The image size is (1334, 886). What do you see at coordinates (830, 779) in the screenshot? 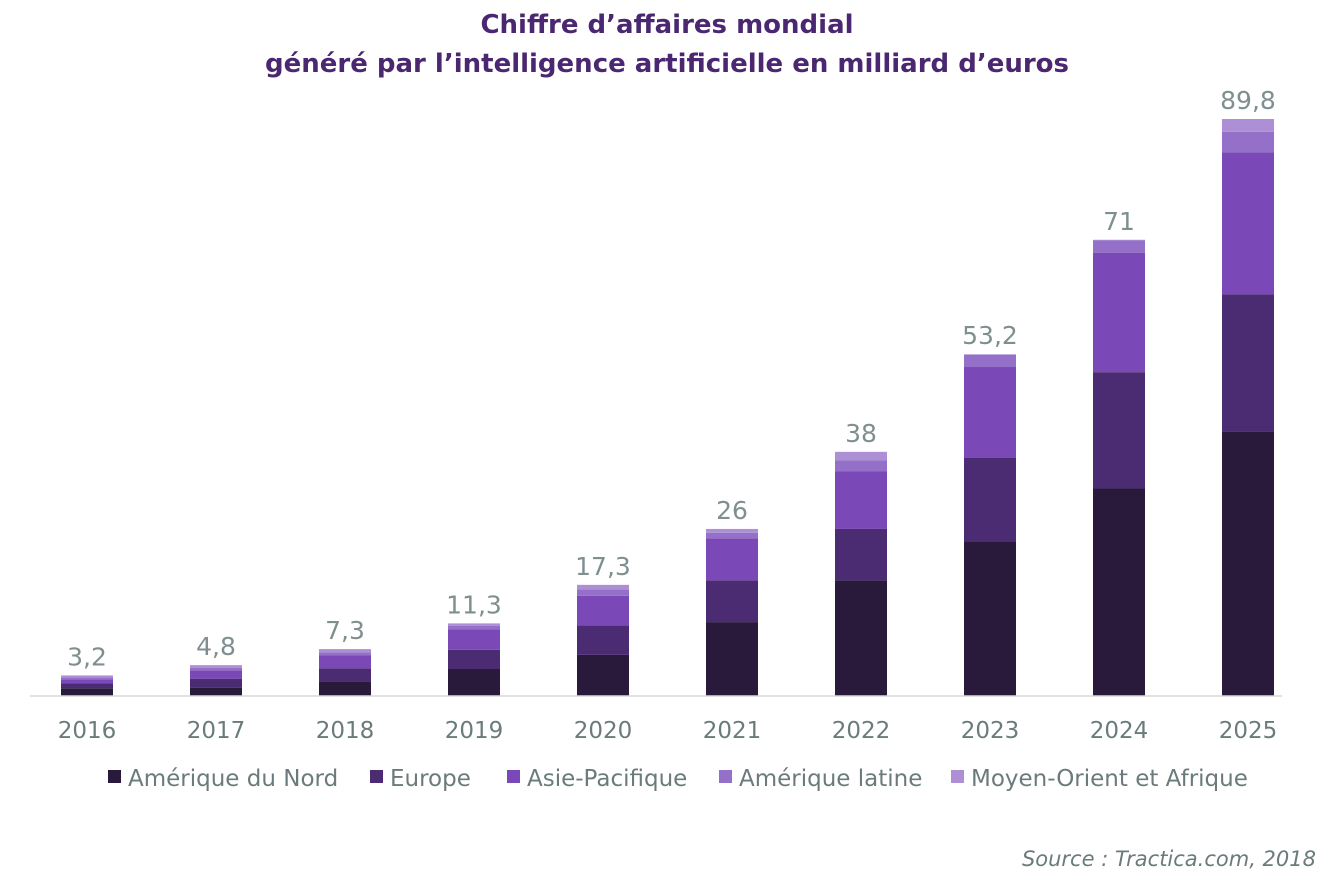
I see `legend-label-series-3: Amérique latine` at bounding box center [830, 779].